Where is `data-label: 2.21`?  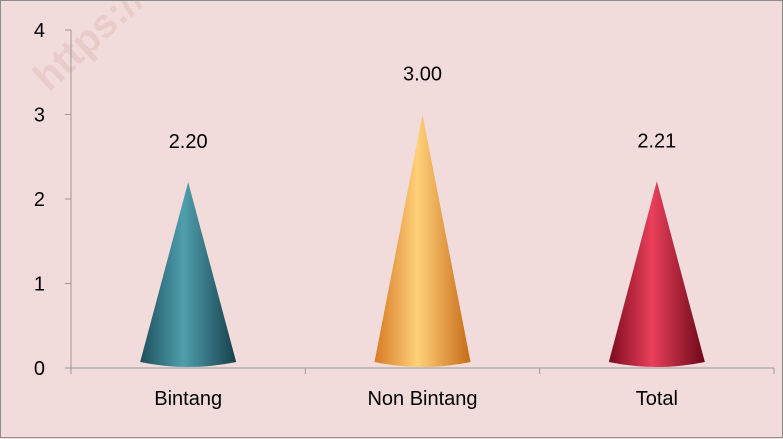
data-label: 2.21 is located at coordinates (656, 141).